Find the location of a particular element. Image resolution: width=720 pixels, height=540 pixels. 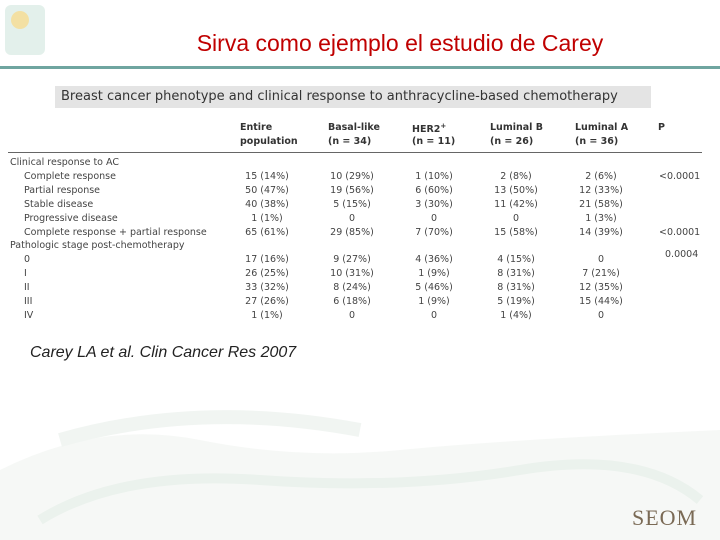

row-label: Partial response is located at coordinates (62, 190).